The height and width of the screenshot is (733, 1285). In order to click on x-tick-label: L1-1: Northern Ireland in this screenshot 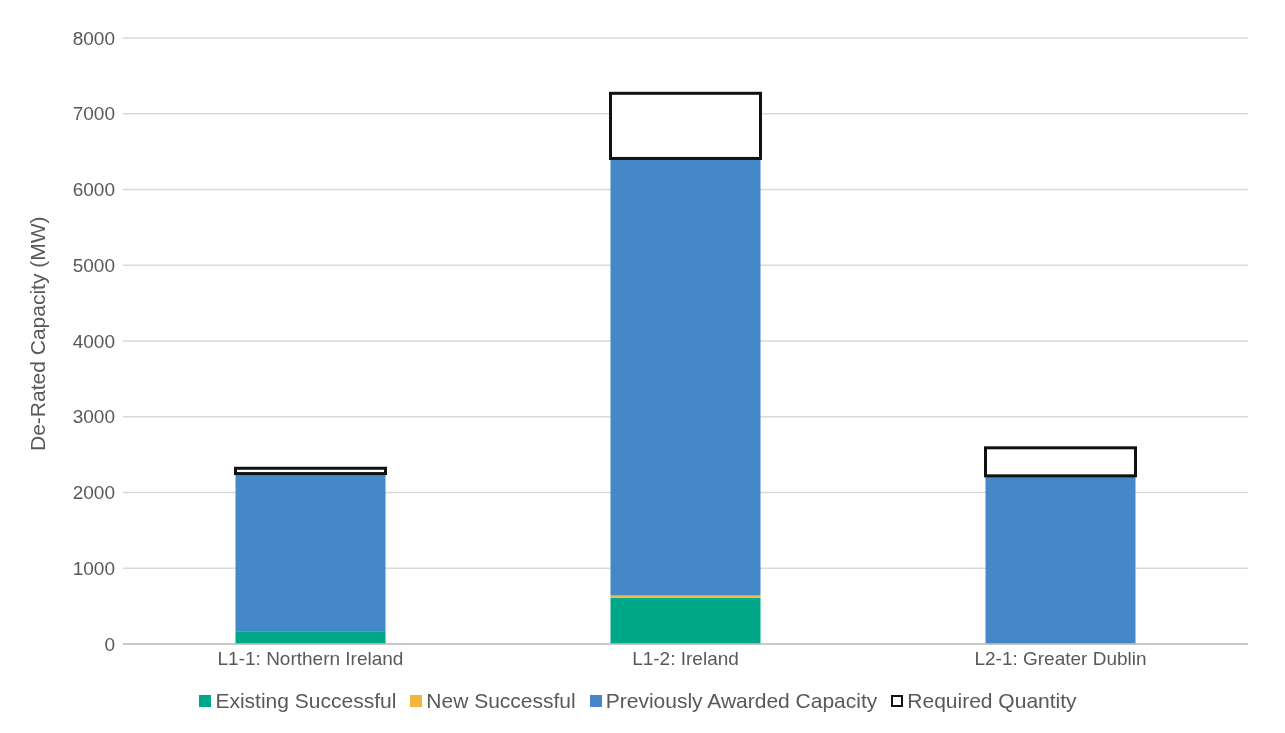, I will do `click(310, 659)`.